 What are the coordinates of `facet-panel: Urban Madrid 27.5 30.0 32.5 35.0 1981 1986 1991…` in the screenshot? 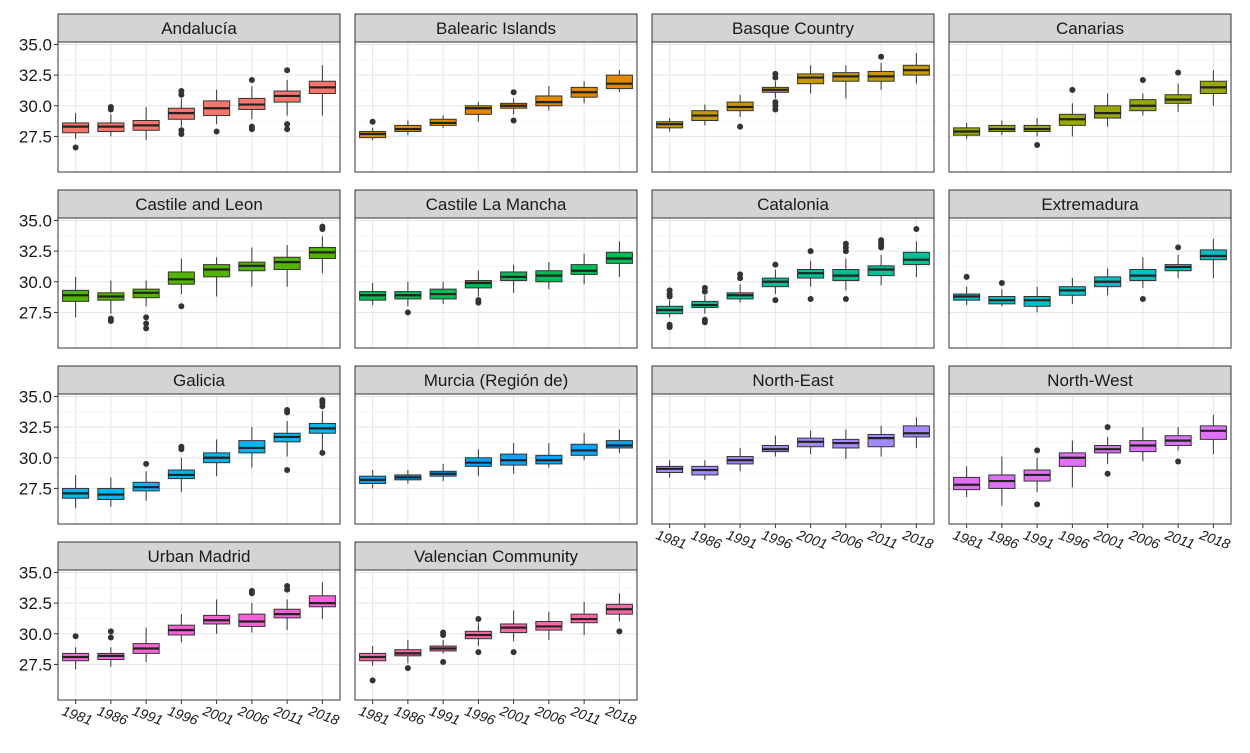 It's located at (180, 634).